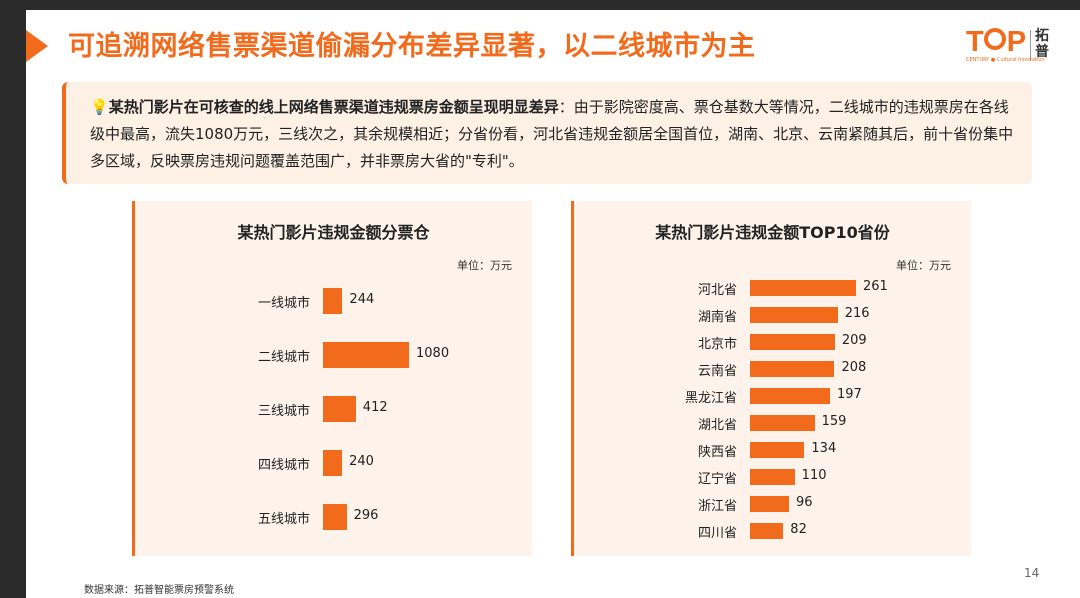 This screenshot has height=598, width=1080. What do you see at coordinates (412, 46) in the screenshot?
I see `page-title: 可追溯网络售票渠道偷漏分布差异显著，以二线城市为主` at bounding box center [412, 46].